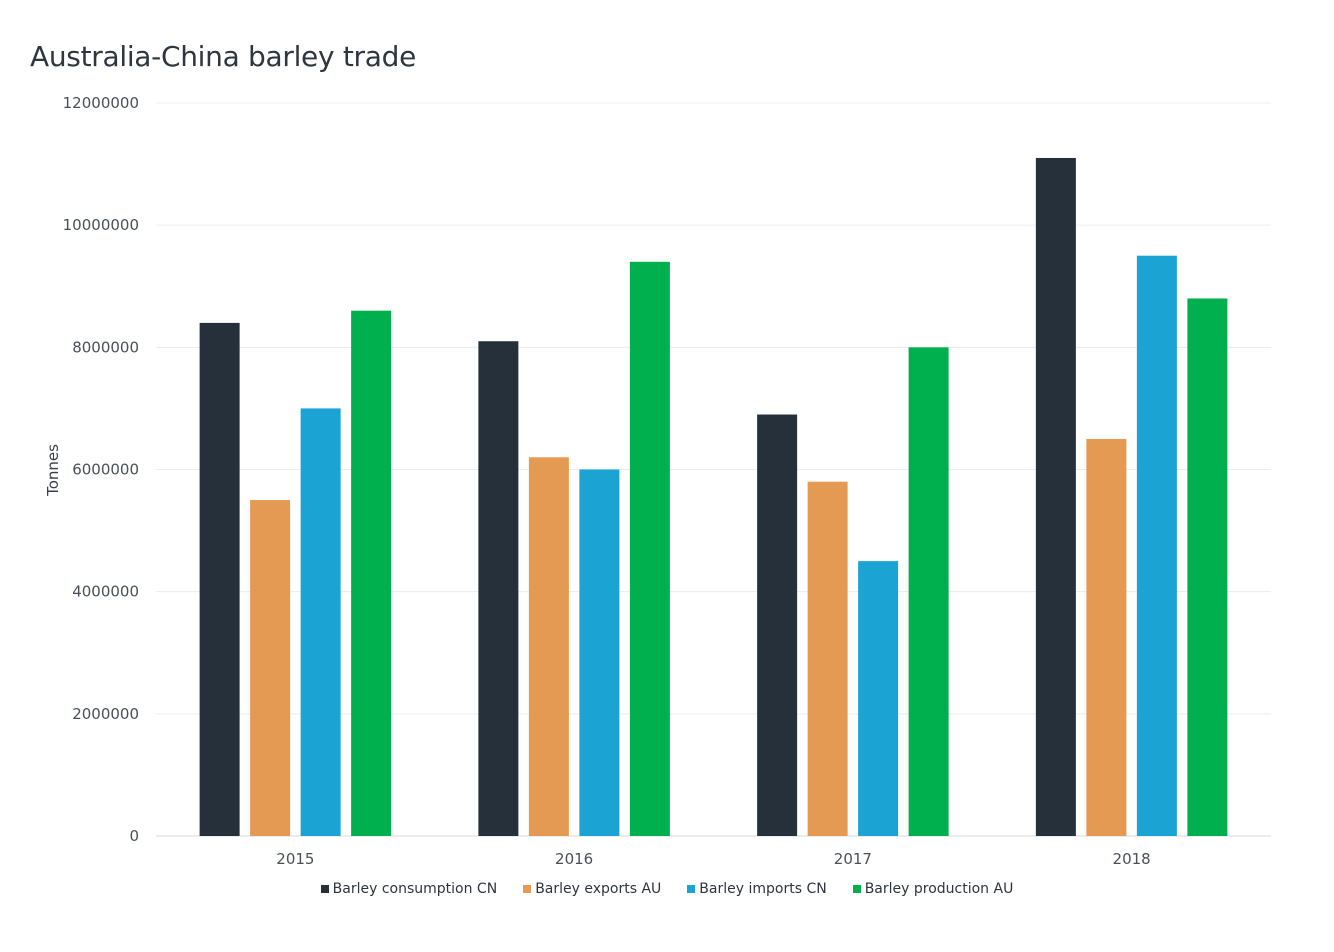 The width and height of the screenshot is (1334, 952). Describe the element at coordinates (105, 470) in the screenshot. I see `y-tick-label: 6000000` at that location.